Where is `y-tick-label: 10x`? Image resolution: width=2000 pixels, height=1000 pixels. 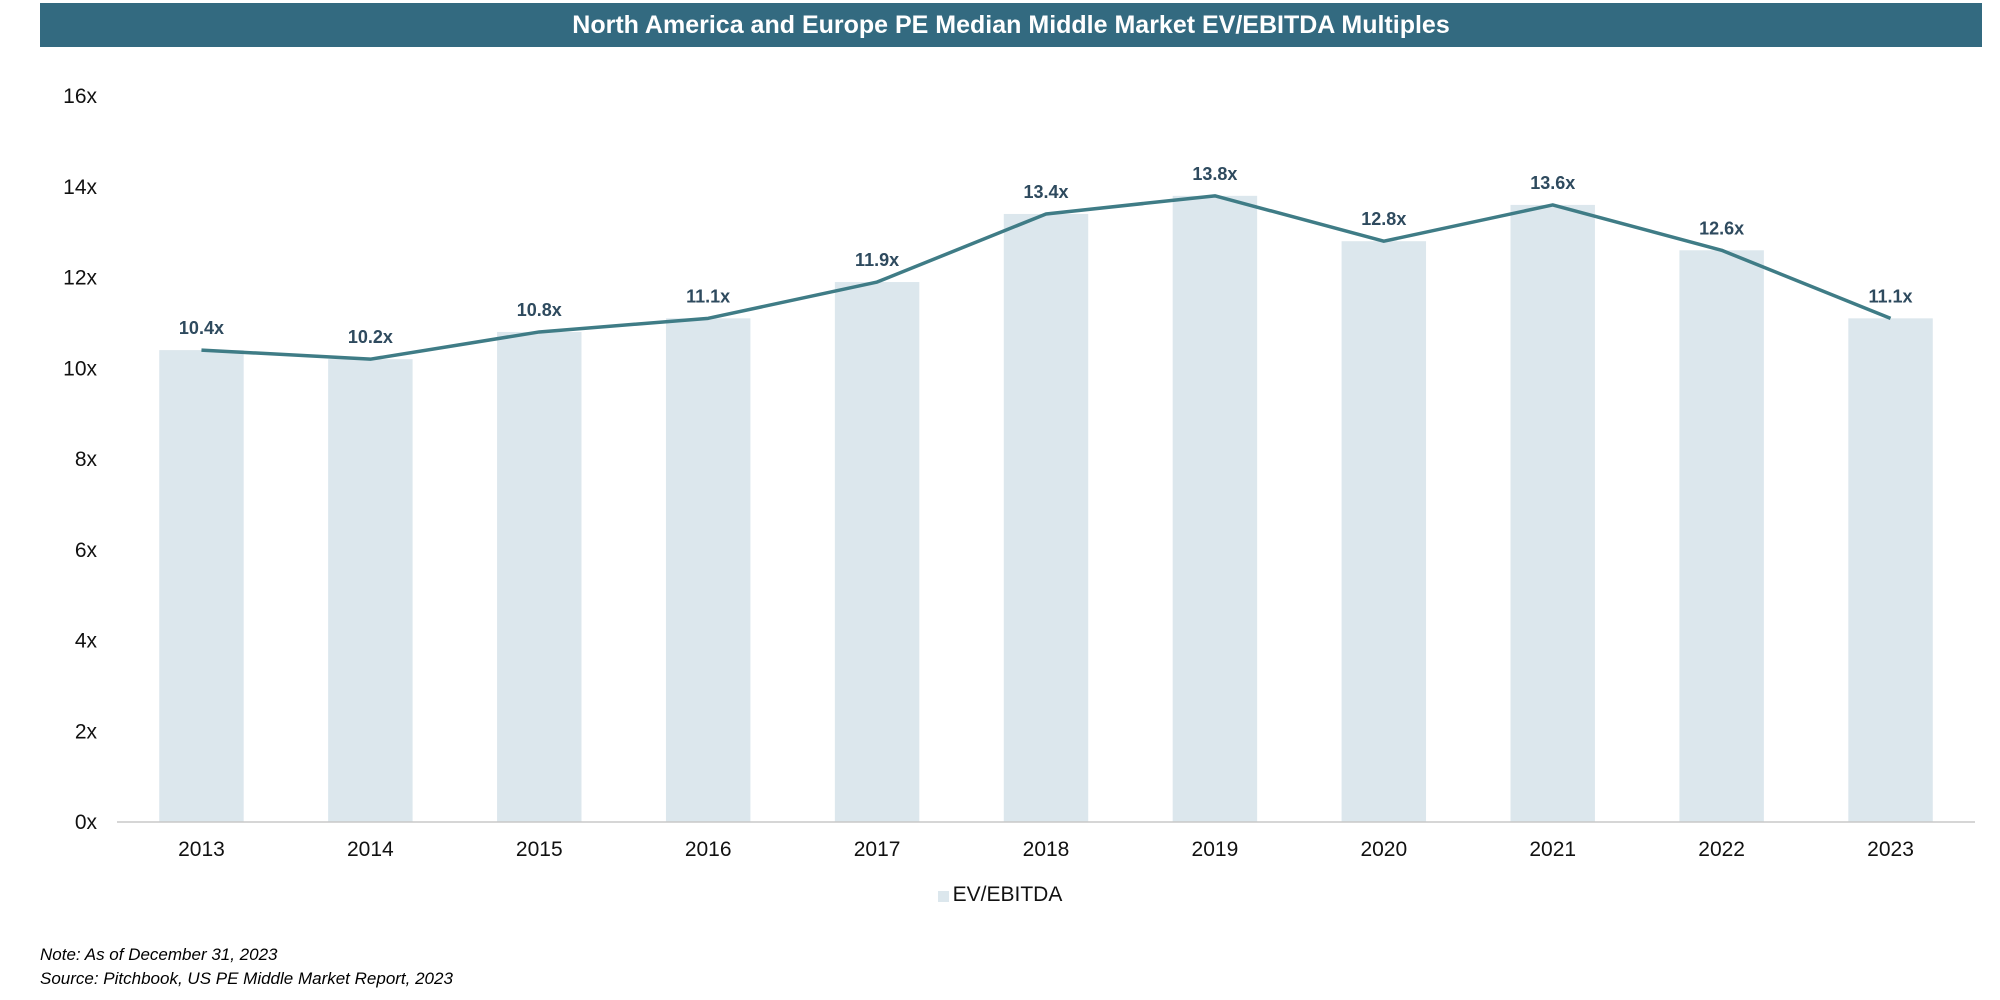
y-tick-label: 10x is located at coordinates (80, 368).